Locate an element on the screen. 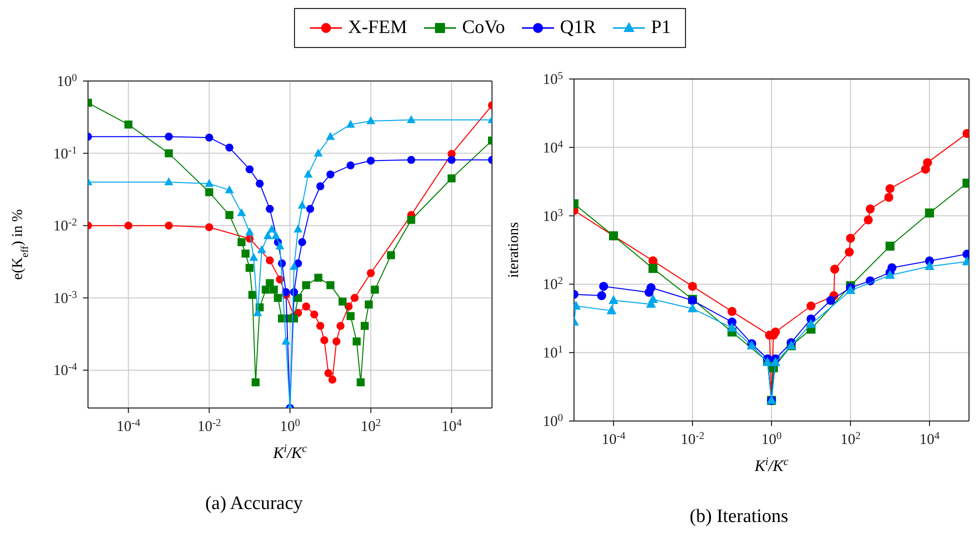 This screenshot has height=533, width=976. y-tick-label: 10$^{-3}$ is located at coordinates (65, 298).